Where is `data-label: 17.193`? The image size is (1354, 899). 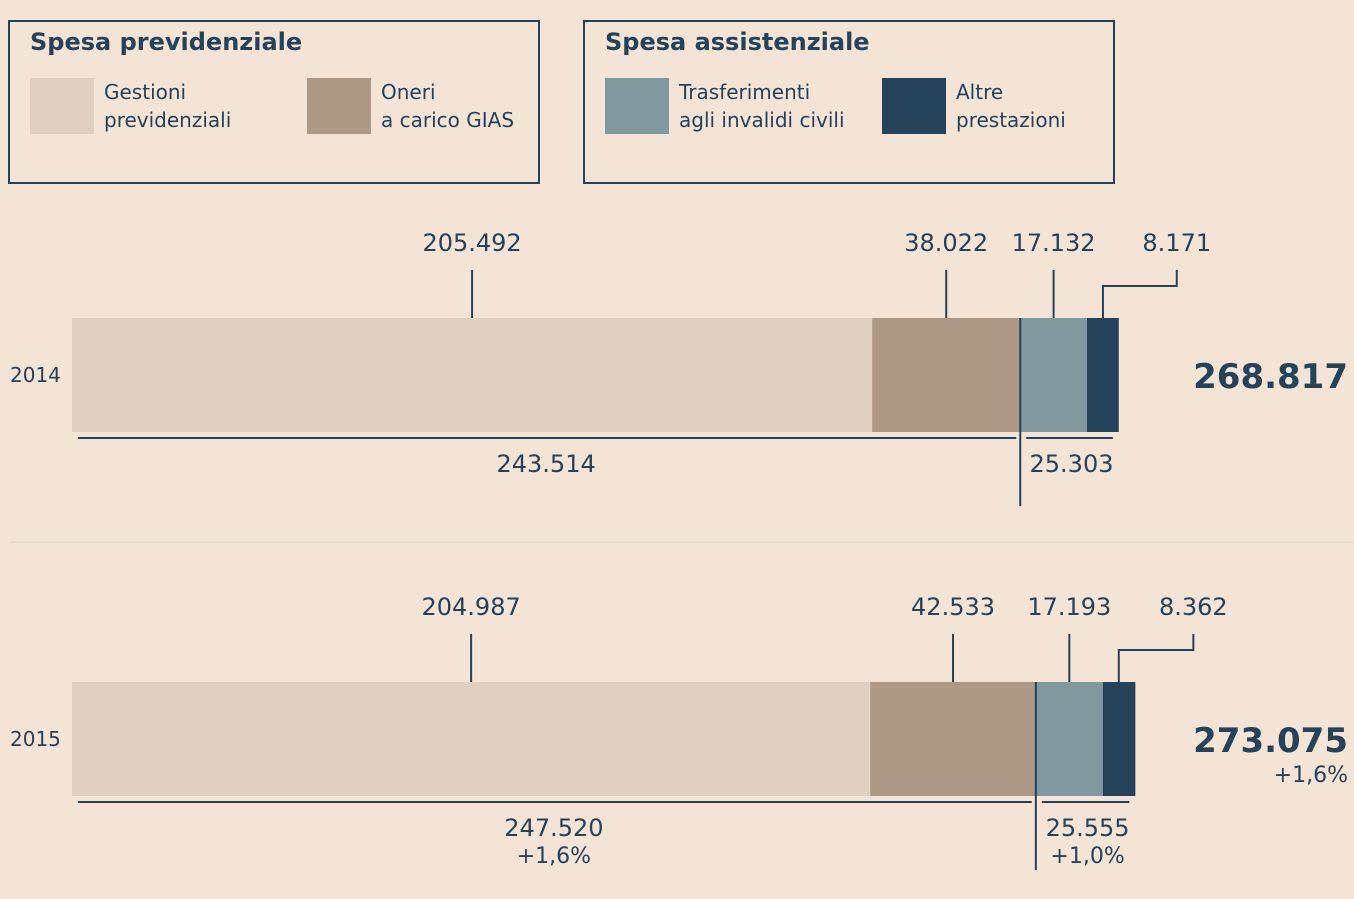
data-label: 17.193 is located at coordinates (1069, 607).